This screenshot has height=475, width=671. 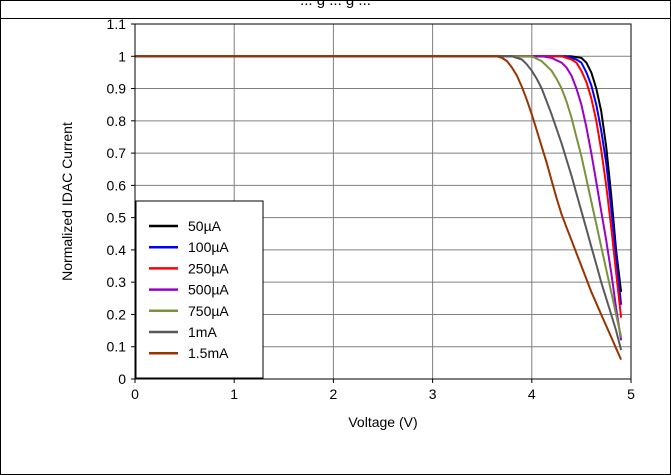 I want to click on y-tick-label: 1, so click(x=122, y=56).